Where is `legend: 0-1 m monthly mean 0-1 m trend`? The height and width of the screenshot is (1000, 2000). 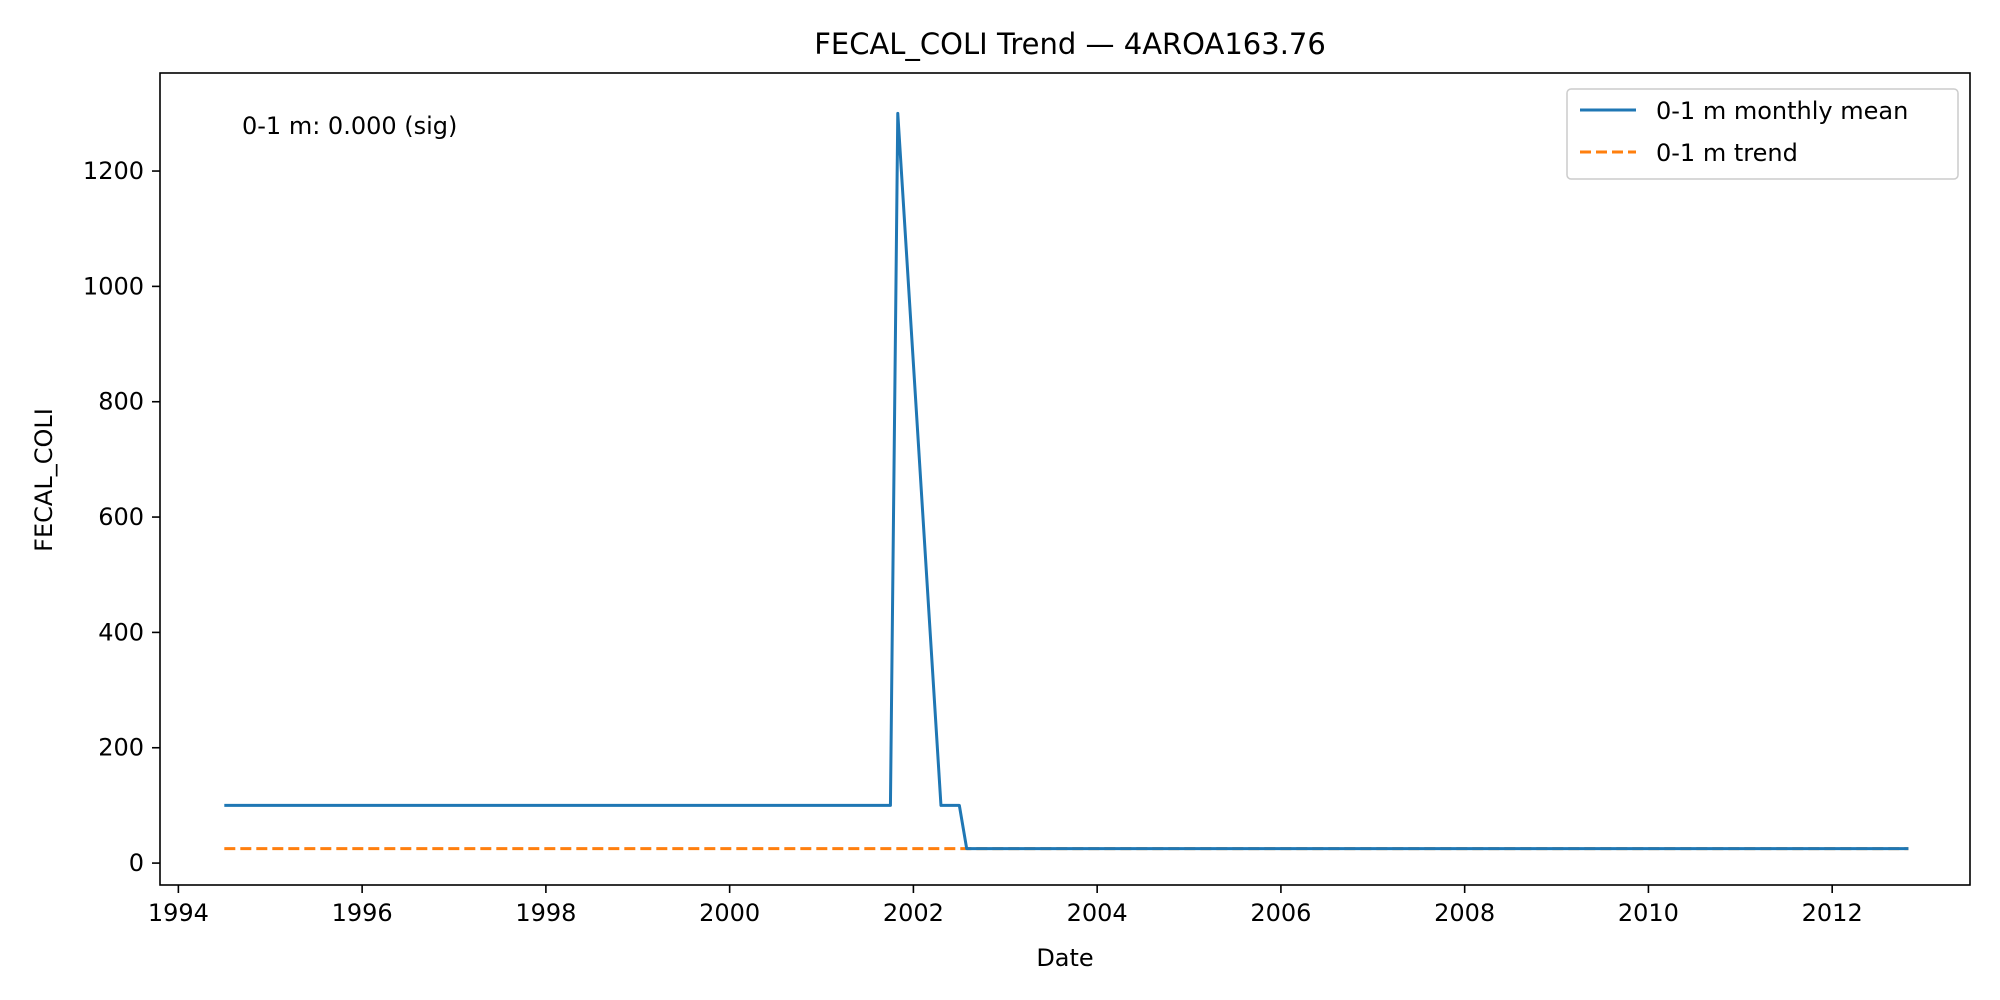 legend: 0-1 m monthly mean 0-1 m trend is located at coordinates (1762, 134).